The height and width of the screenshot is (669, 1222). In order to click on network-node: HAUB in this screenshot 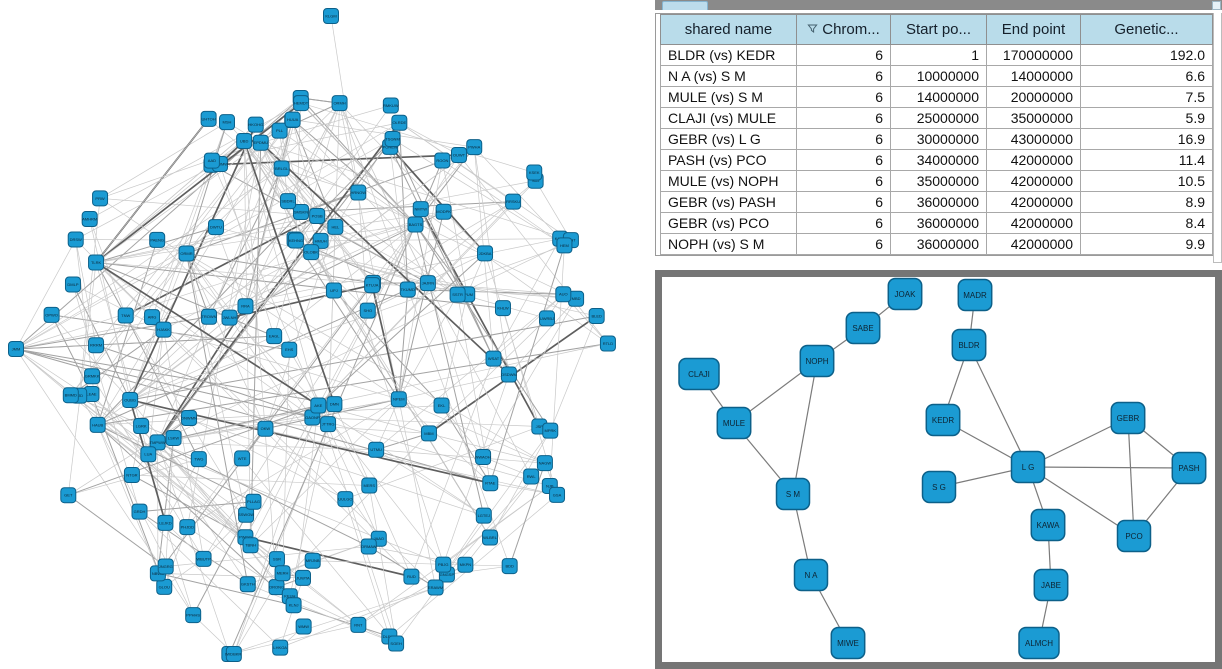, I will do `click(97, 424)`.